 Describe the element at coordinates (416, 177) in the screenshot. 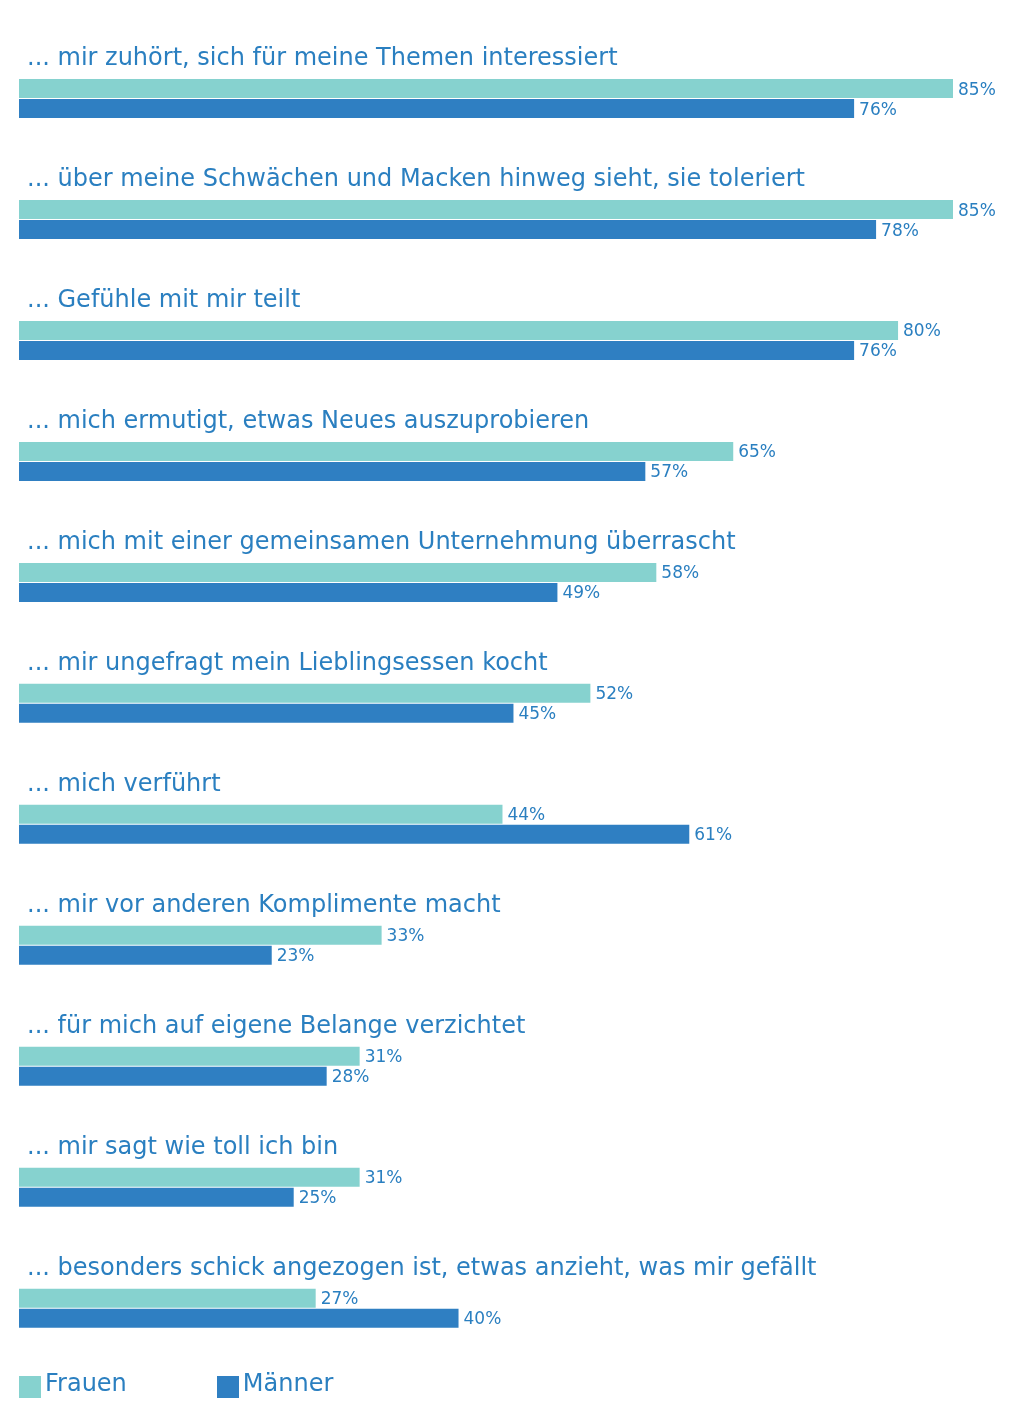

I see `y-tick-label: ... über meine Schwächen und Macken hinweg sieht, sie toleriert` at that location.